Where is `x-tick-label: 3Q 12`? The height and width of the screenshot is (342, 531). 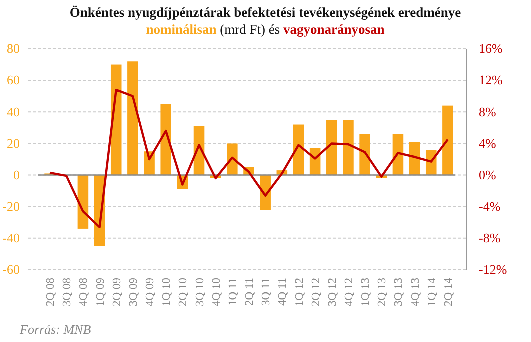
x-tick-label: 3Q 12 is located at coordinates (332, 292).